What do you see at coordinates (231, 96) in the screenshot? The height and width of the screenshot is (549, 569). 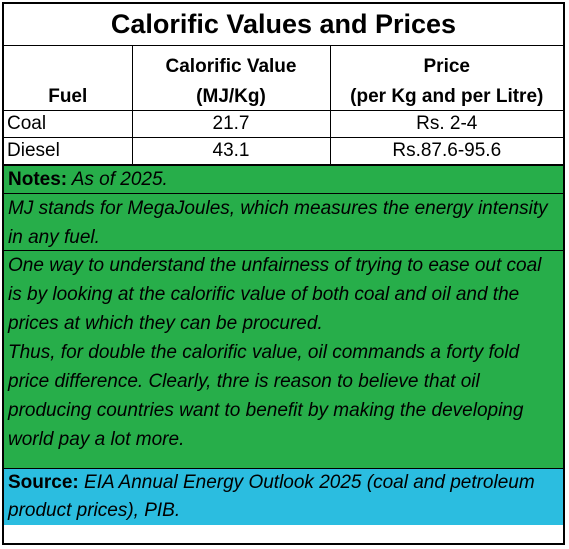 I see `header-calorific-line2: (MJ/Kg)` at bounding box center [231, 96].